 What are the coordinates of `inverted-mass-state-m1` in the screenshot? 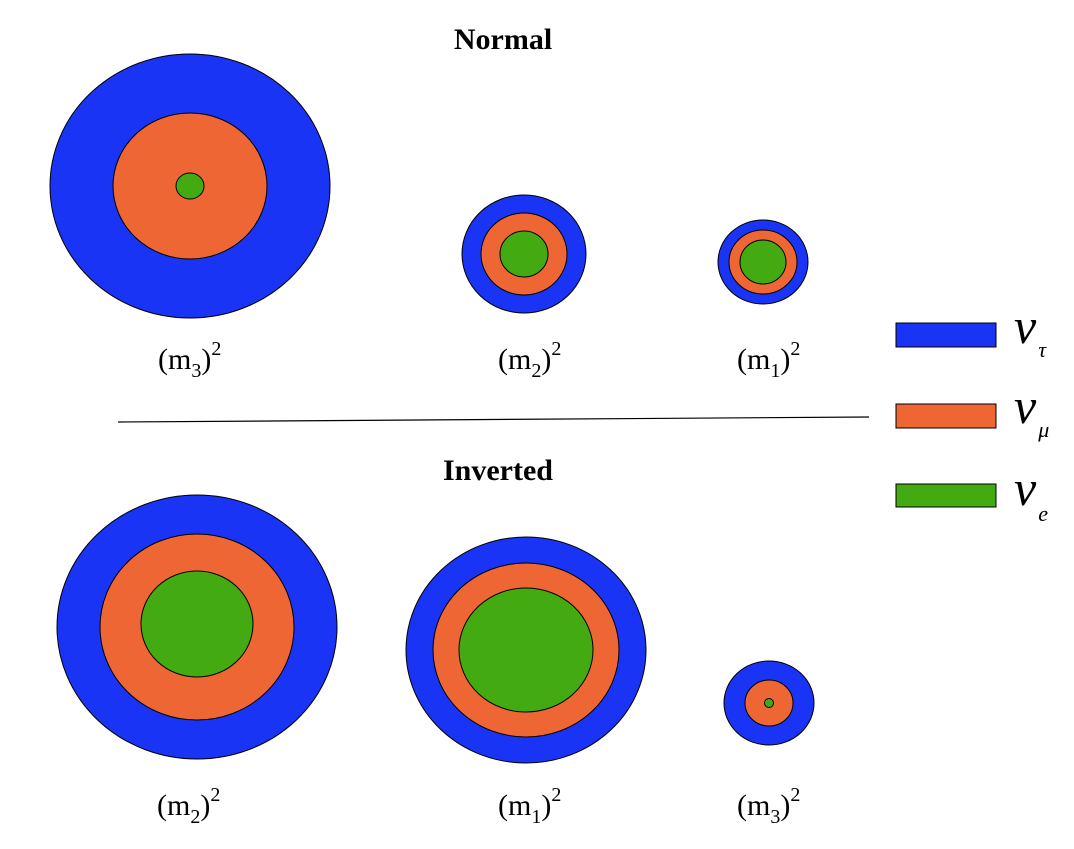 It's located at (526, 650).